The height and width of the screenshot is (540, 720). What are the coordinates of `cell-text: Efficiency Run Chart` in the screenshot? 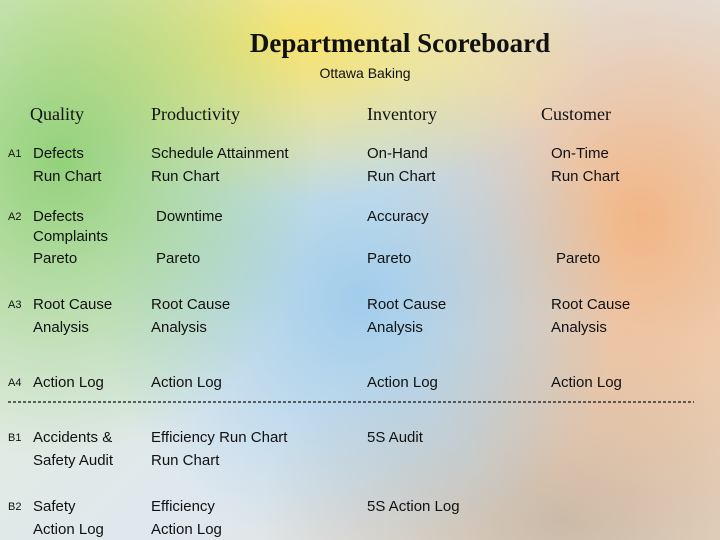 It's located at (219, 437).